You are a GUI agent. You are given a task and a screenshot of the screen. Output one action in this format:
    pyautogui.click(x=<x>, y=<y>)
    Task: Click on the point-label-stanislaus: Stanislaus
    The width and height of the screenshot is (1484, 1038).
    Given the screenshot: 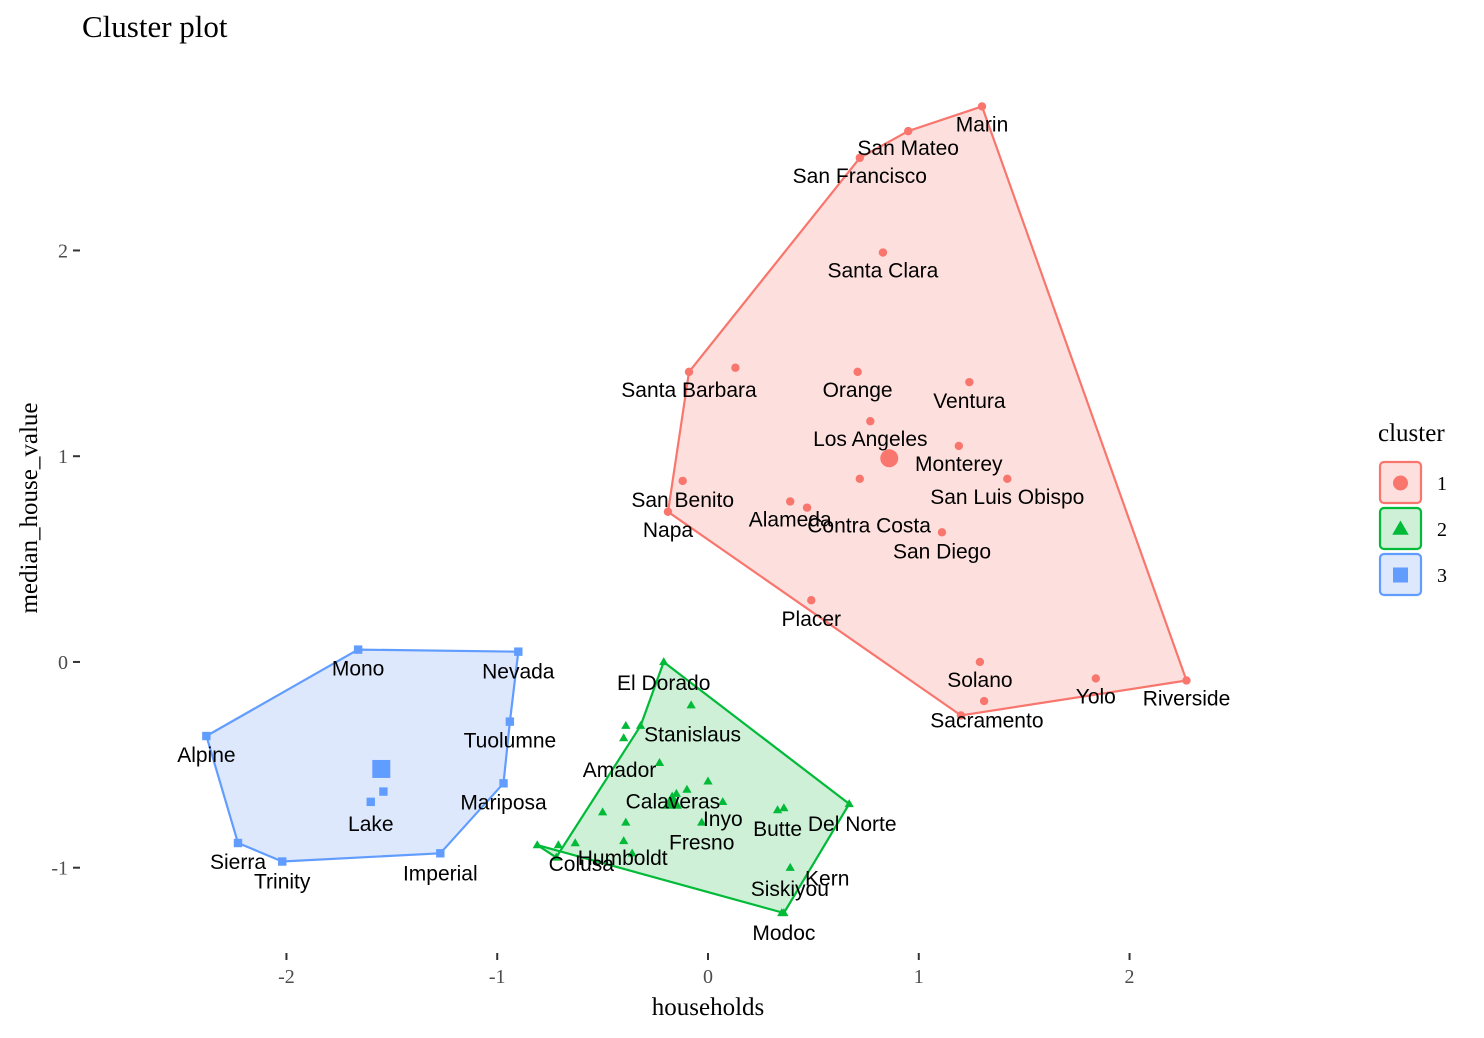 What is the action you would take?
    pyautogui.click(x=692, y=735)
    